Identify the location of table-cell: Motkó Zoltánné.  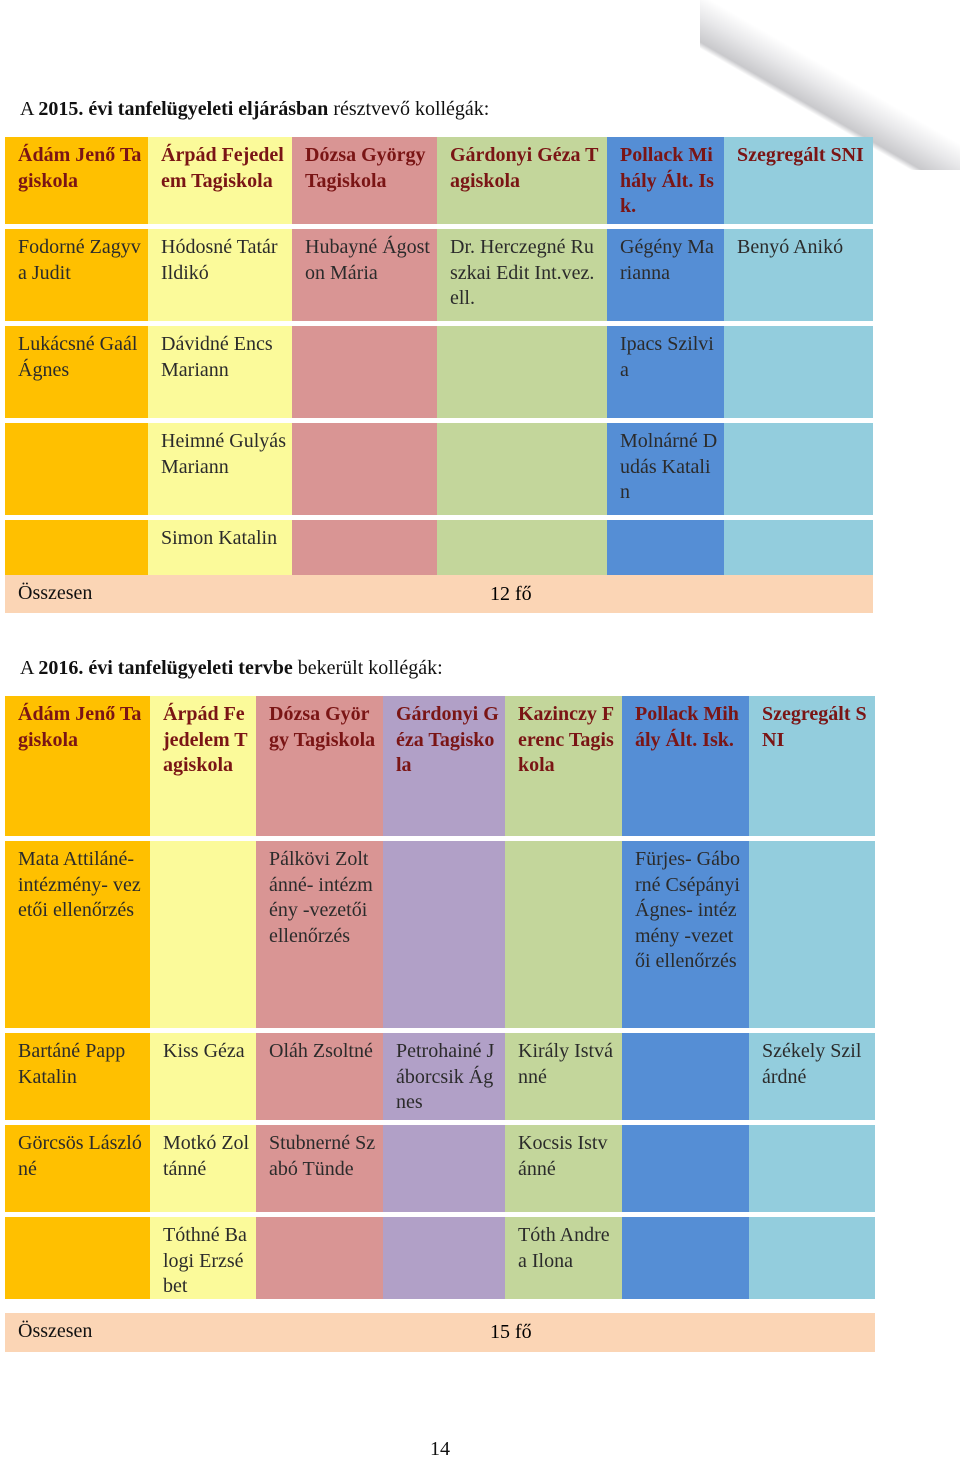
(203, 1168).